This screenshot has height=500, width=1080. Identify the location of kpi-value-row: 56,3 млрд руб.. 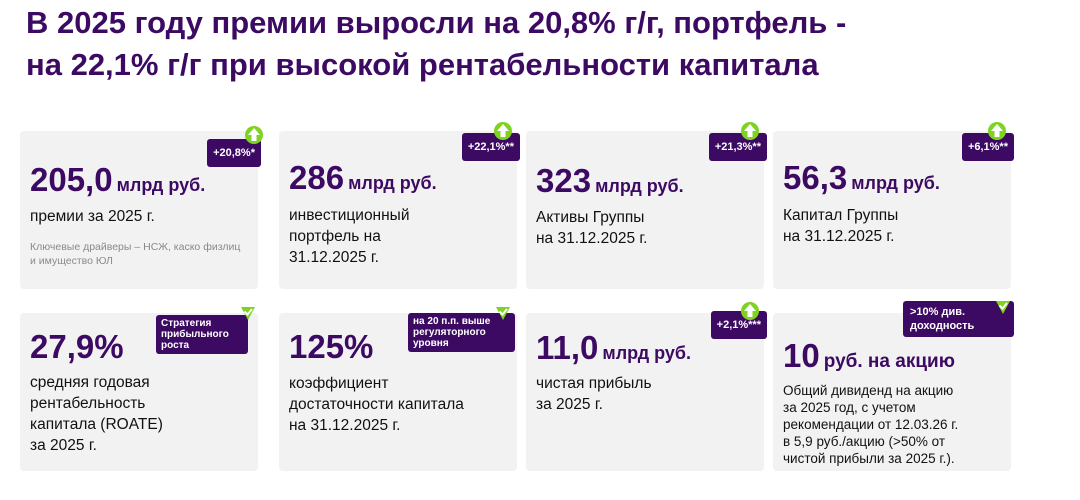
(861, 178).